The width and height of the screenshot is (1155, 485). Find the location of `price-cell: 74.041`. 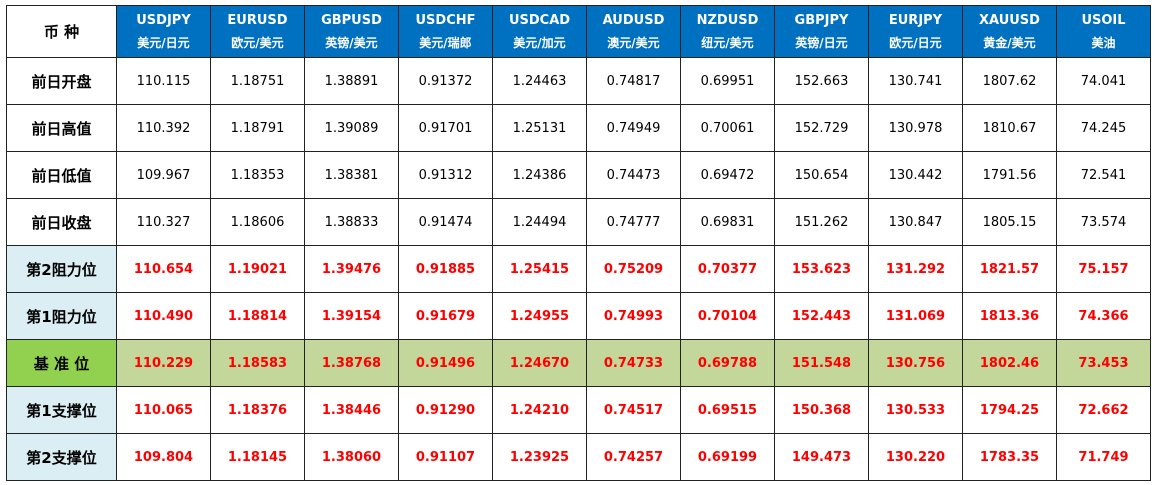

price-cell: 74.041 is located at coordinates (1103, 81).